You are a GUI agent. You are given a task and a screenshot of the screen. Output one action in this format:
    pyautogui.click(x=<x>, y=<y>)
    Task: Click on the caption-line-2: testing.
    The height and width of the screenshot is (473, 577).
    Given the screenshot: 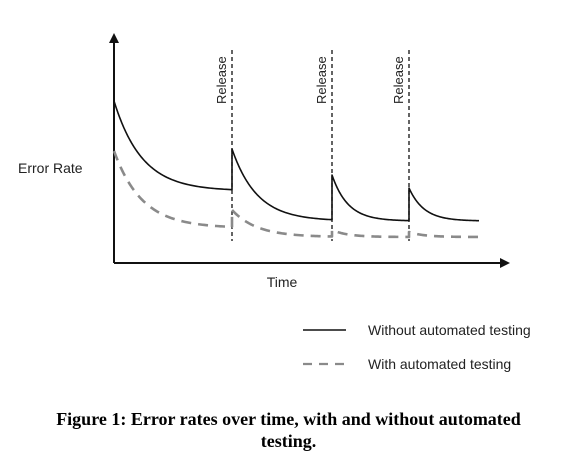 What is the action you would take?
    pyautogui.click(x=288, y=441)
    